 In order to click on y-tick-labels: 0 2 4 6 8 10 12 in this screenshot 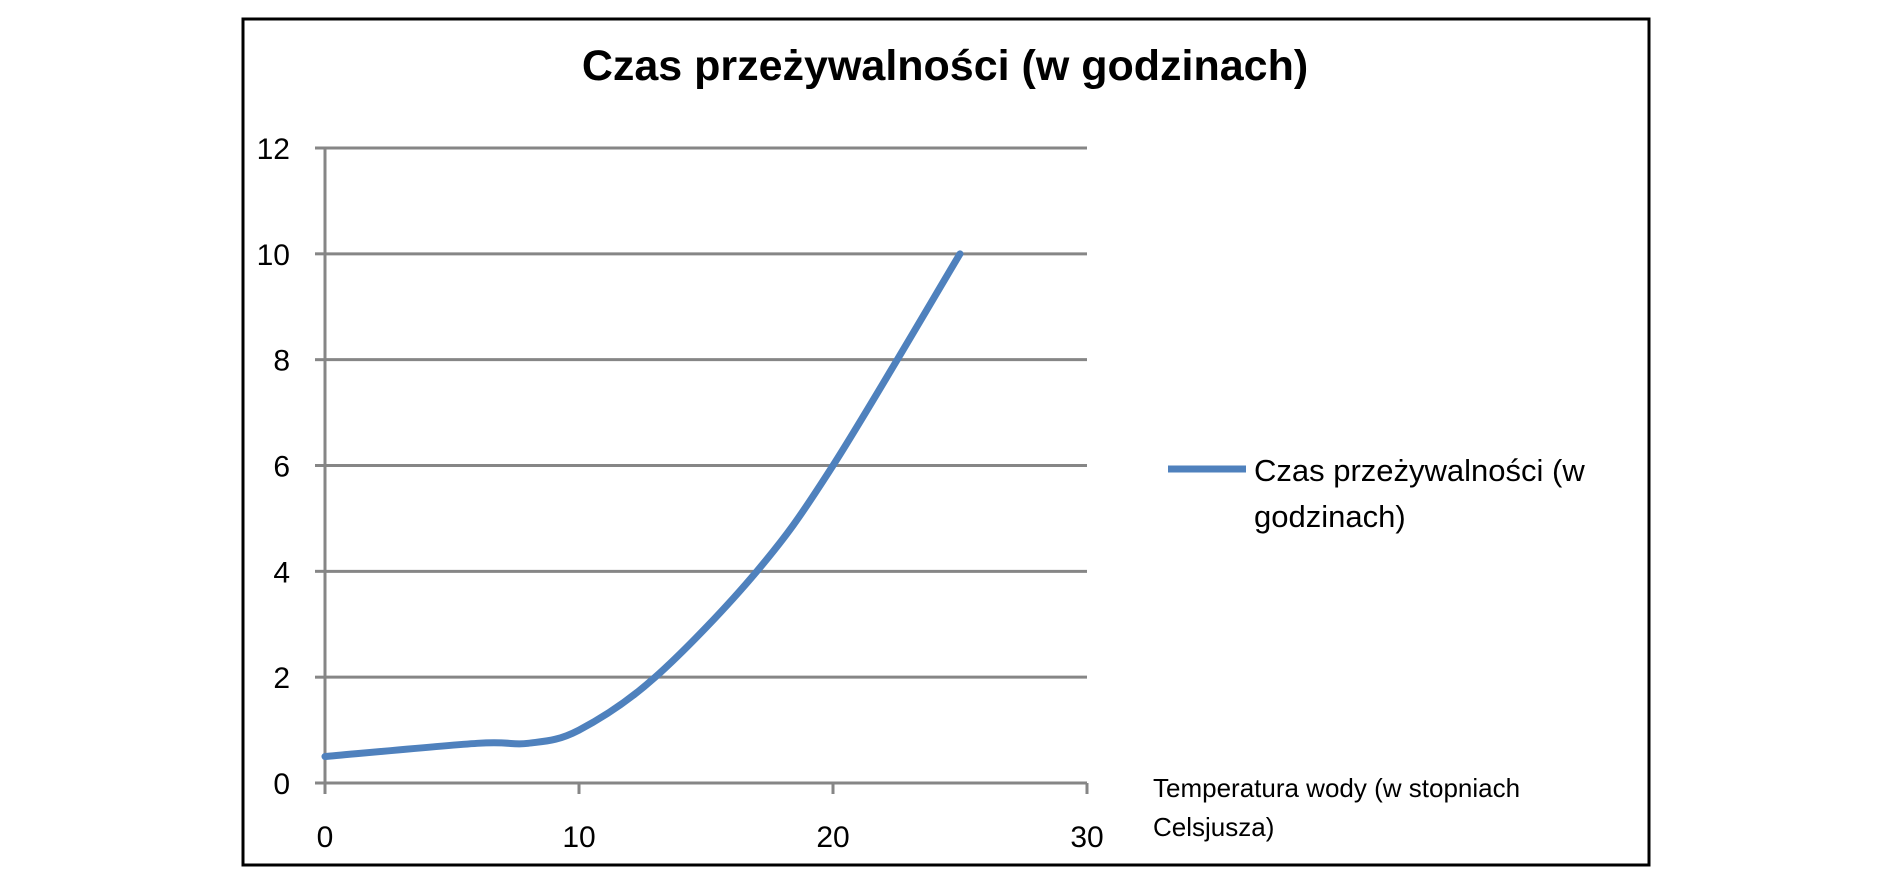, I will do `click(273, 467)`.